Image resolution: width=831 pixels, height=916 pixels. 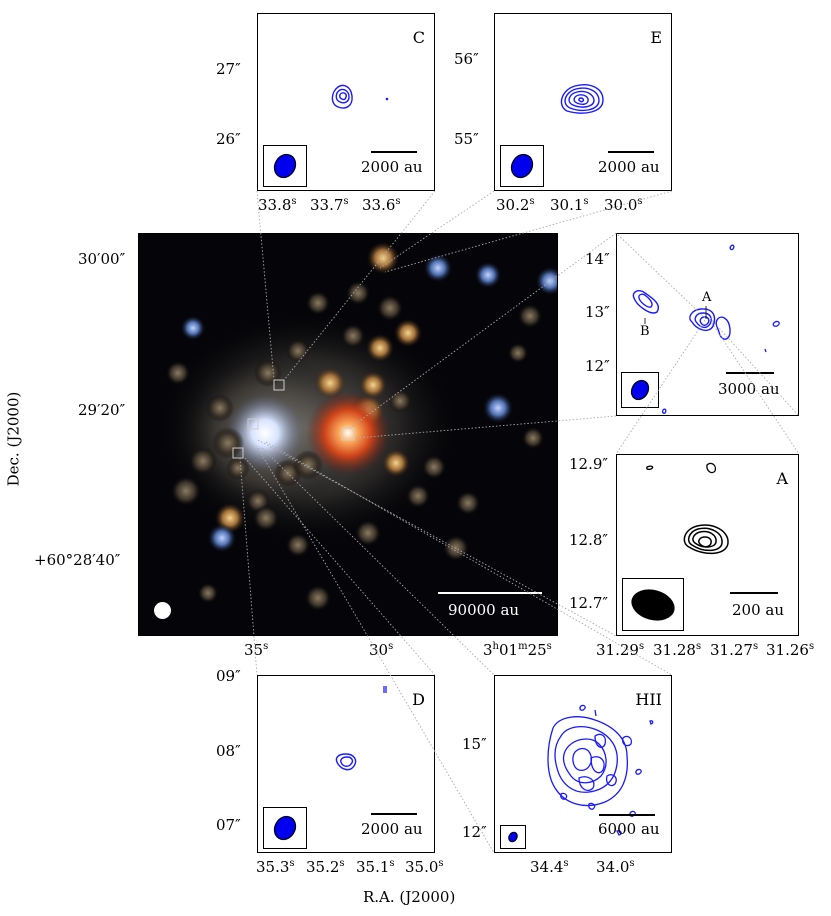 I want to click on panel-AB: A B 3000 au, so click(x=707, y=324).